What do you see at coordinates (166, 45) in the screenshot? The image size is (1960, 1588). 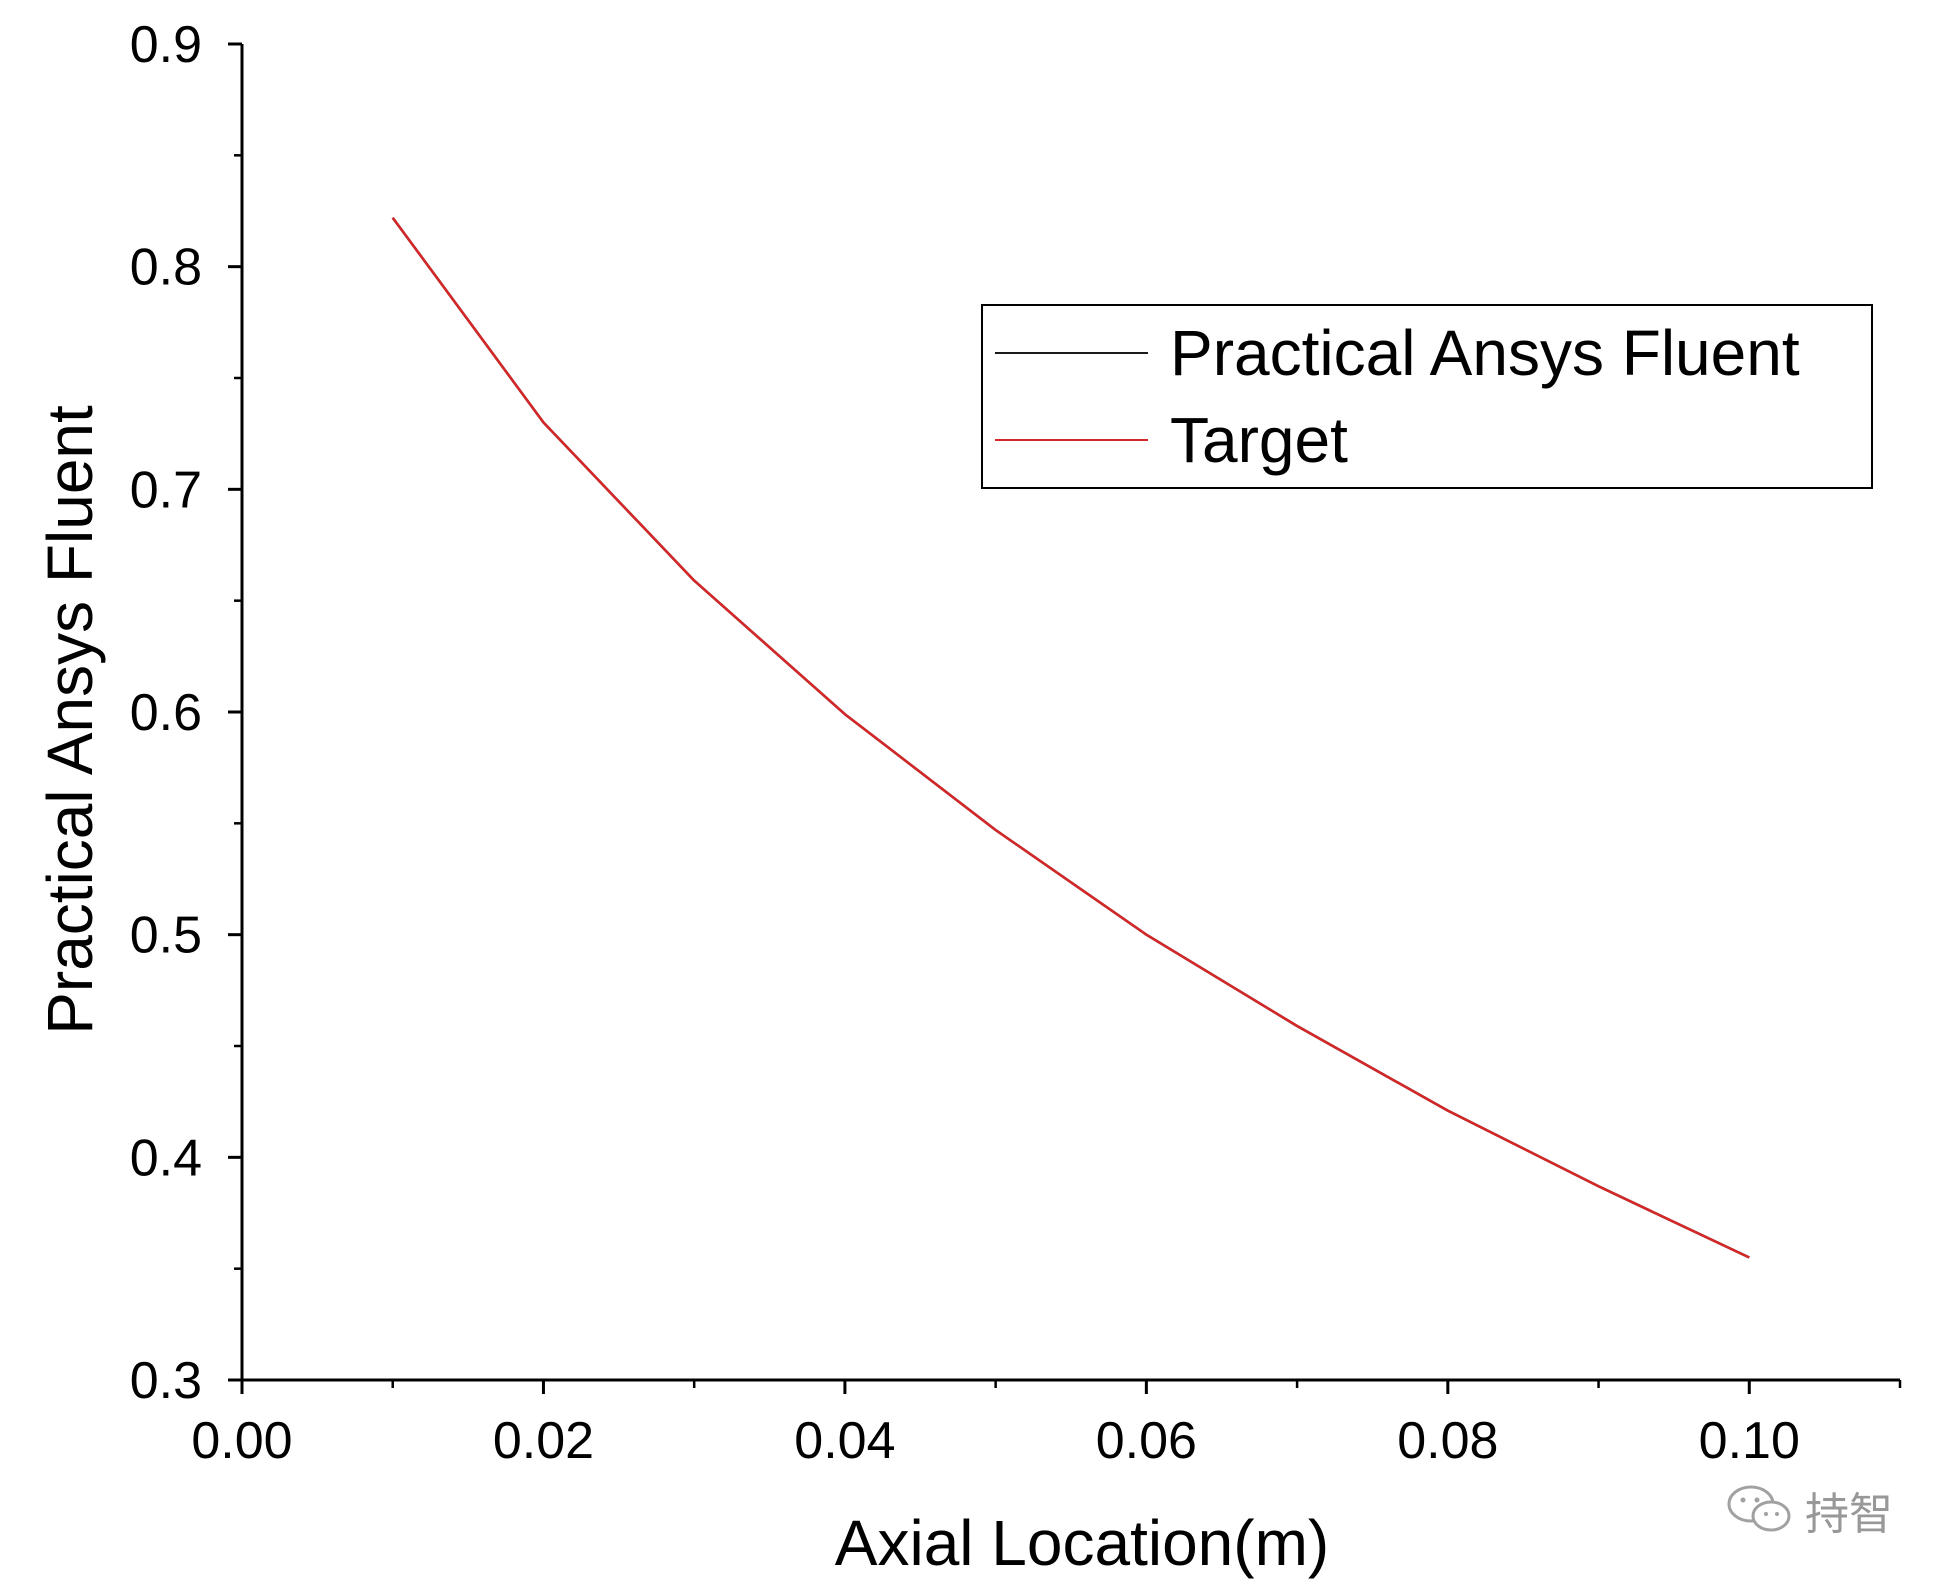 I see `y-tick-label: 0.9` at bounding box center [166, 45].